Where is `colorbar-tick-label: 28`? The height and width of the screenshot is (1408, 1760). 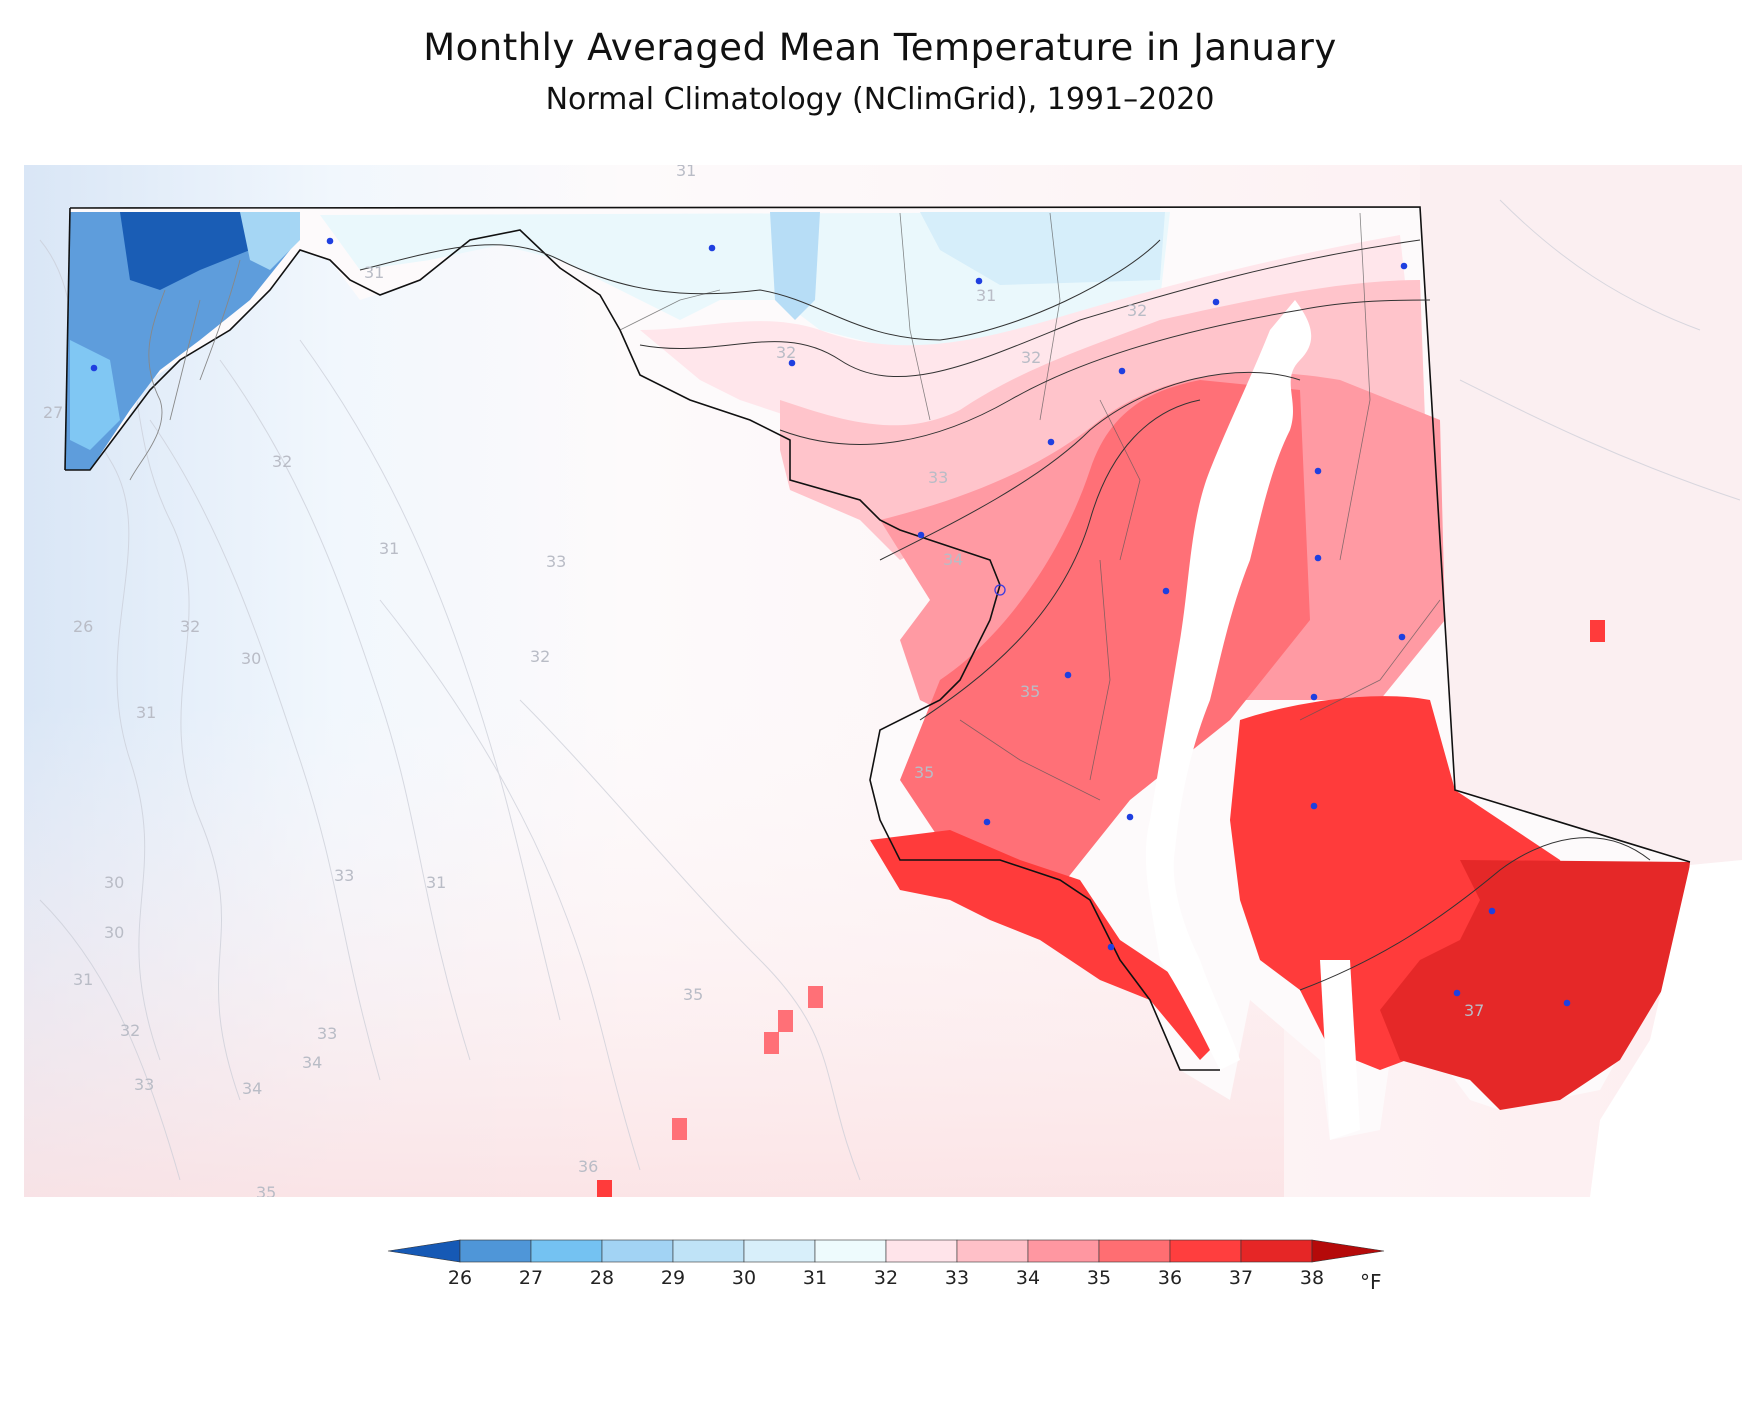 colorbar-tick-label: 28 is located at coordinates (602, 1278).